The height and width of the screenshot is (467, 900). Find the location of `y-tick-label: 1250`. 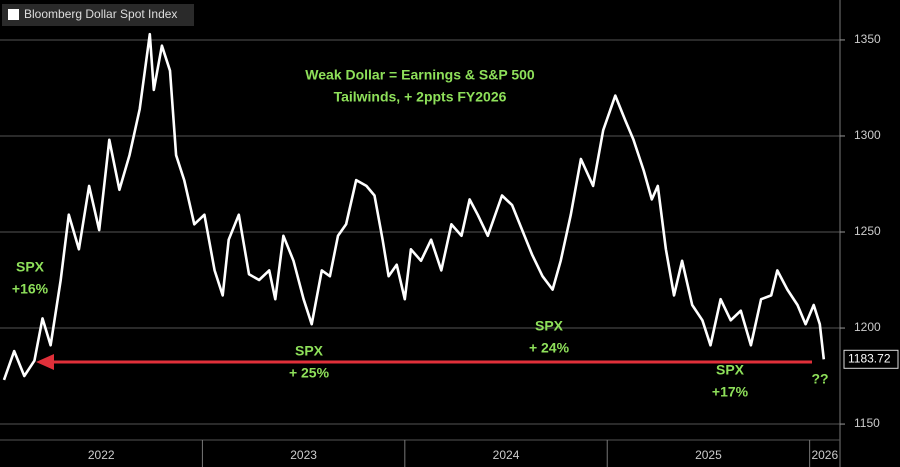

y-tick-label: 1250 is located at coordinates (867, 231).